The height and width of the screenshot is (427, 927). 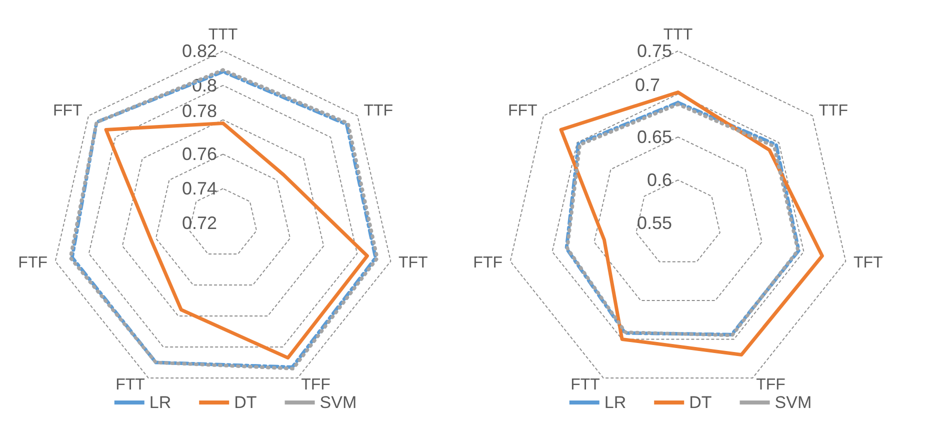 What do you see at coordinates (647, 85) in the screenshot?
I see `y-tick-label: 0.7` at bounding box center [647, 85].